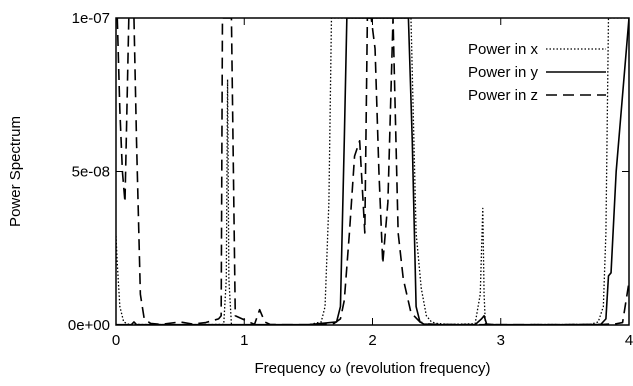 The width and height of the screenshot is (633, 386). What do you see at coordinates (91, 172) in the screenshot?
I see `y-tick-label: 5e-08` at bounding box center [91, 172].